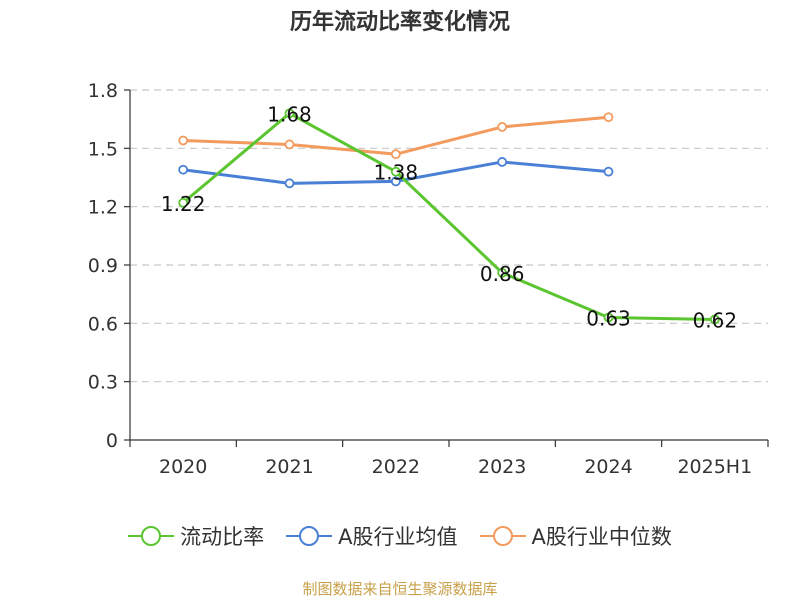  Describe the element at coordinates (103, 383) in the screenshot. I see `y-tick-label: 0.3` at that location.